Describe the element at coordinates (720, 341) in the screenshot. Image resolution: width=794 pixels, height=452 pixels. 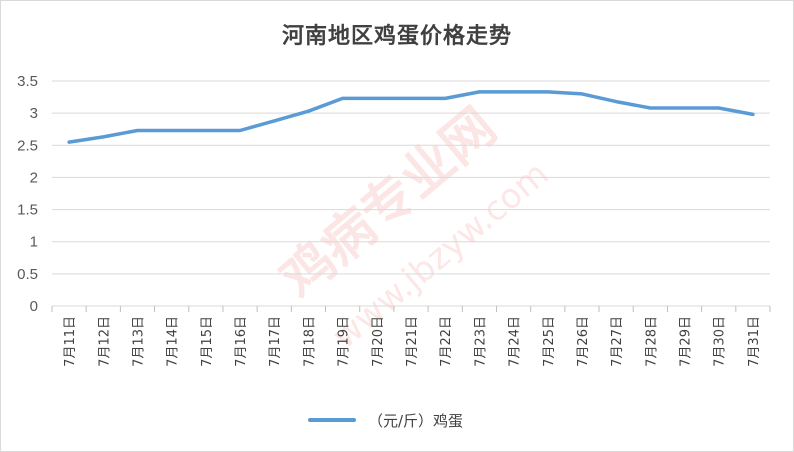
I see `x-tick-label: 7月30日` at that location.